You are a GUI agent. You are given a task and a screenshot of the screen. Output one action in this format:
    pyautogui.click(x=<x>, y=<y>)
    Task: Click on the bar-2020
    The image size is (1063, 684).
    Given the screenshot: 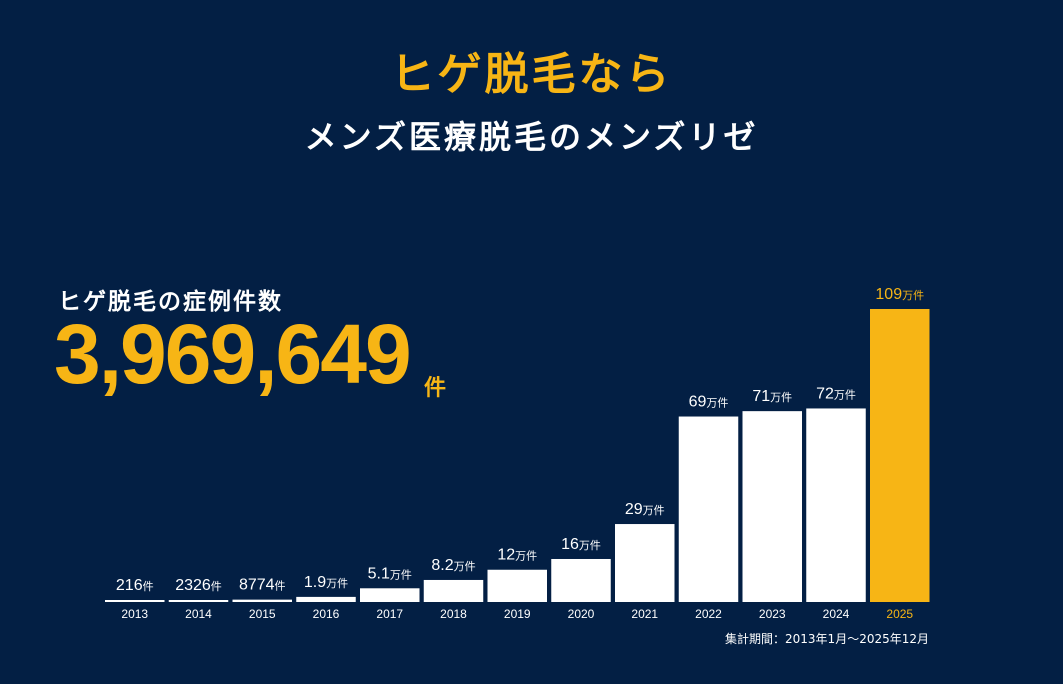 What is the action you would take?
    pyautogui.click(x=581, y=580)
    